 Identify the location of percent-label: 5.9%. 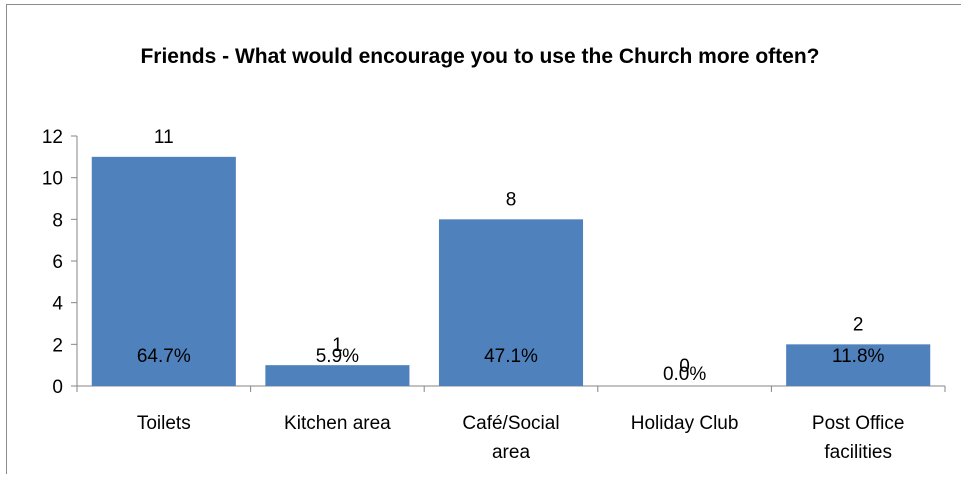
(337, 356).